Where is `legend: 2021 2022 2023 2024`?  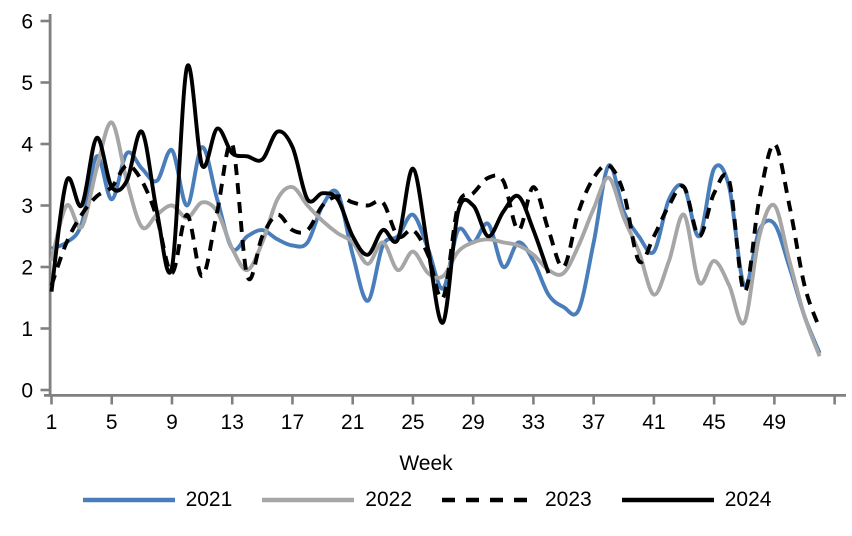
legend: 2021 2022 2023 2024 is located at coordinates (426, 500).